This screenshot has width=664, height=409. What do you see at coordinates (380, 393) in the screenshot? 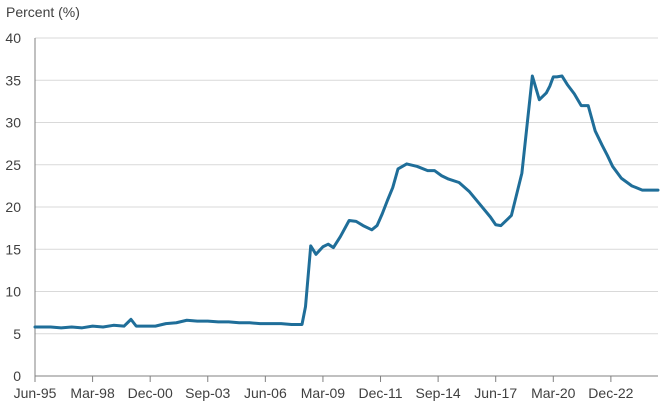
I see `x-tick-label: Dec-11` at bounding box center [380, 393].